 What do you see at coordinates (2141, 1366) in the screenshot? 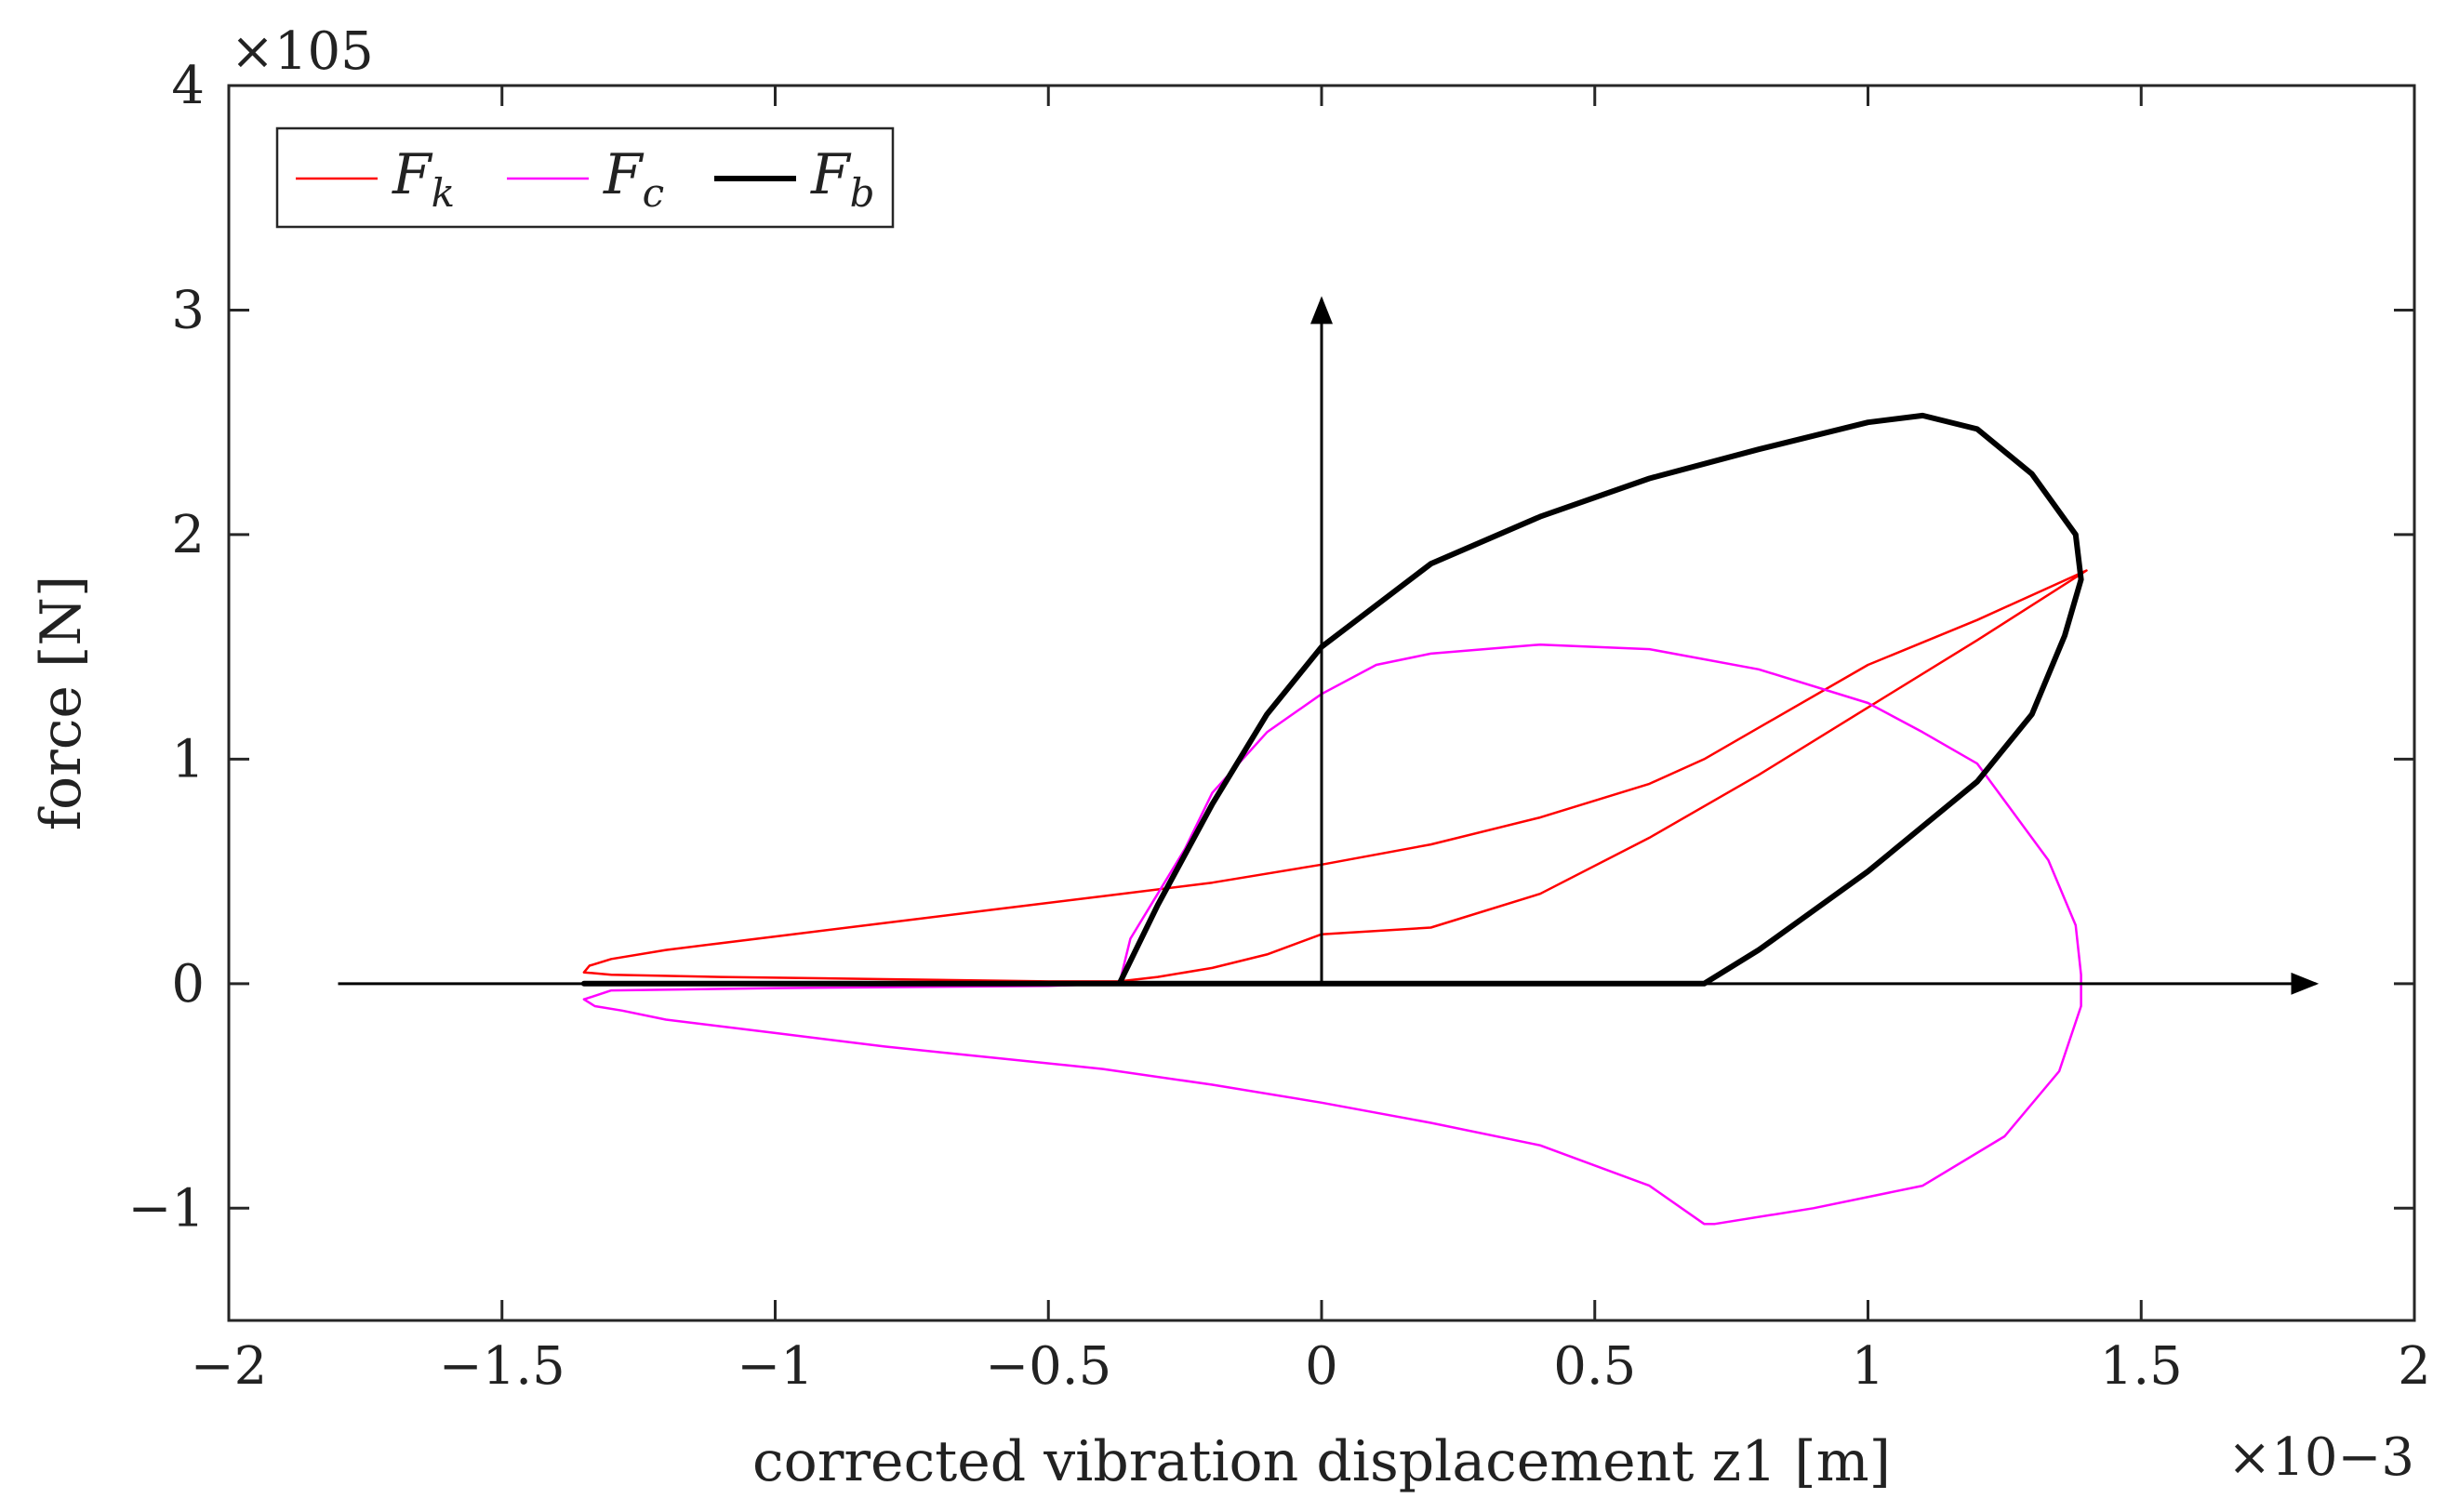
I see `x-tick-label: 1.5` at bounding box center [2141, 1366].